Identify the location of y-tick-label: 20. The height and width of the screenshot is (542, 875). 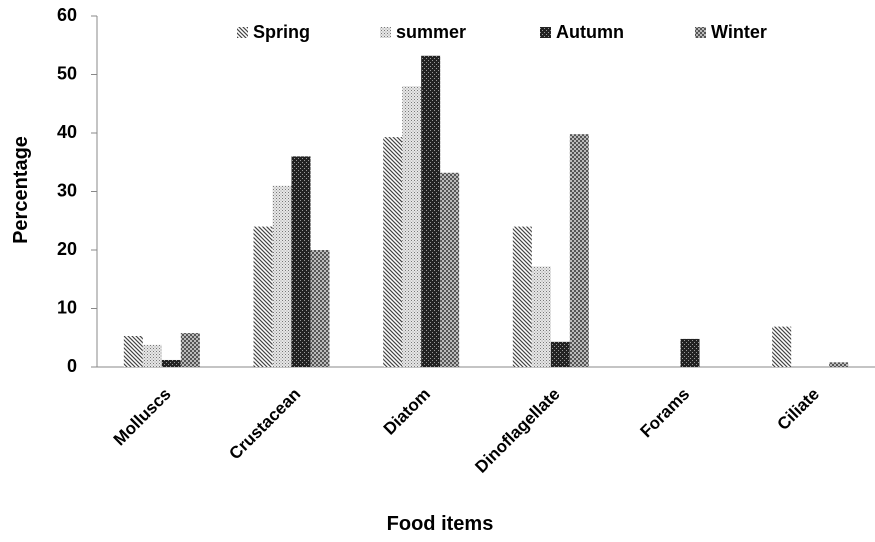
(67, 249).